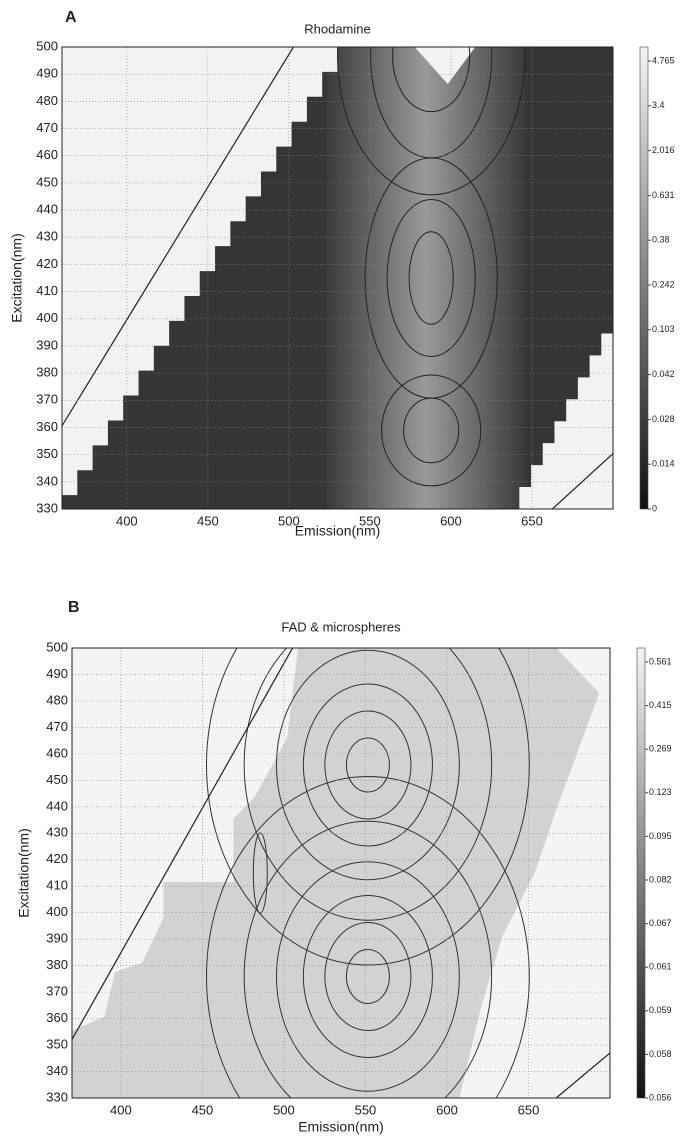 Image resolution: width=685 pixels, height=1138 pixels. Describe the element at coordinates (337, 28) in the screenshot. I see `chart-title: Rhodamine` at that location.